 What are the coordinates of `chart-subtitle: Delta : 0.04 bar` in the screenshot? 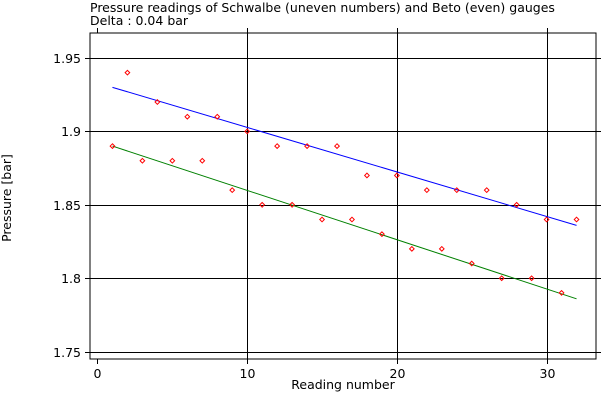 It's located at (139, 20).